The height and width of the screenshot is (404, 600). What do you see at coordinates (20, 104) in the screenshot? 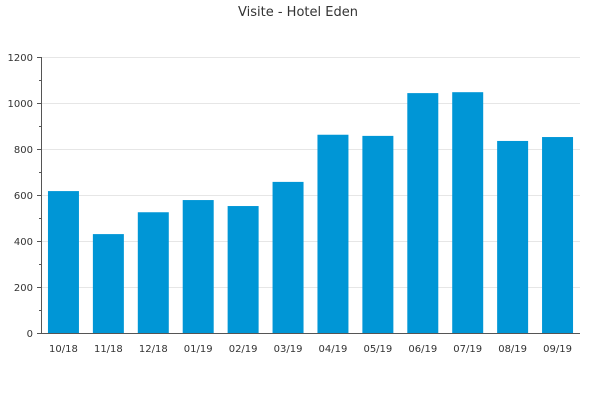
I see `y-tick-label: 1000` at bounding box center [20, 104].